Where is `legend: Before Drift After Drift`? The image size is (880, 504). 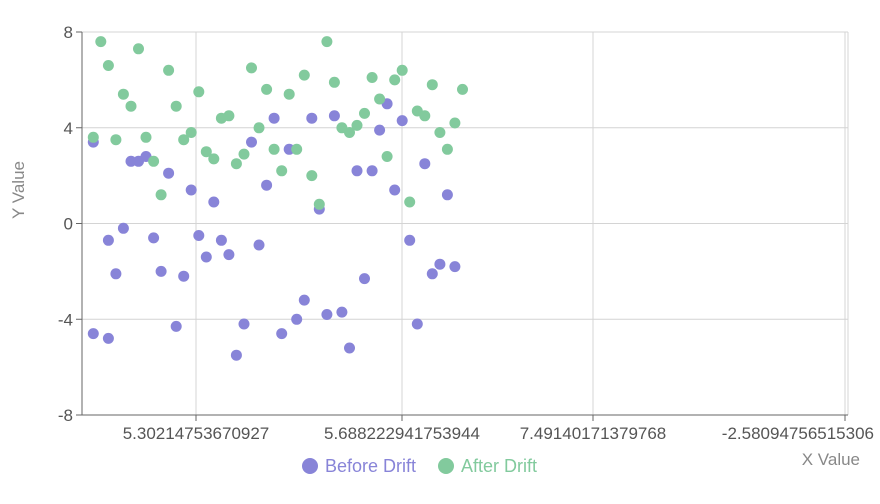 legend: Before Drift After Drift is located at coordinates (419, 466).